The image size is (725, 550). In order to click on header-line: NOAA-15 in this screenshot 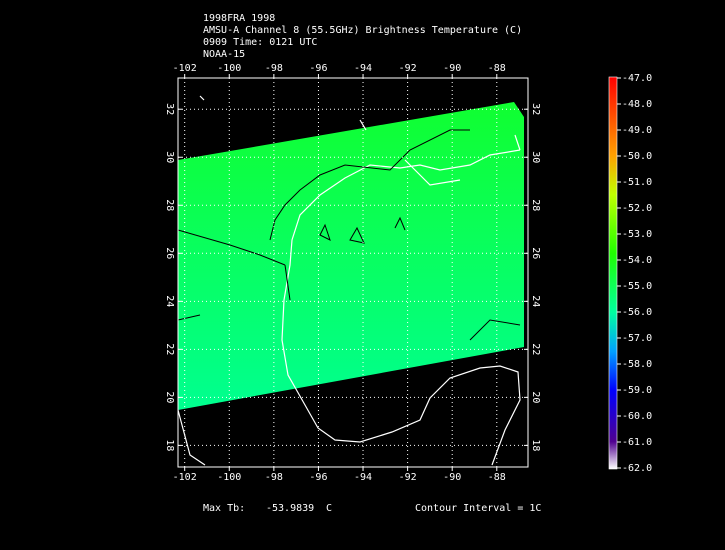, I will do `click(224, 54)`.